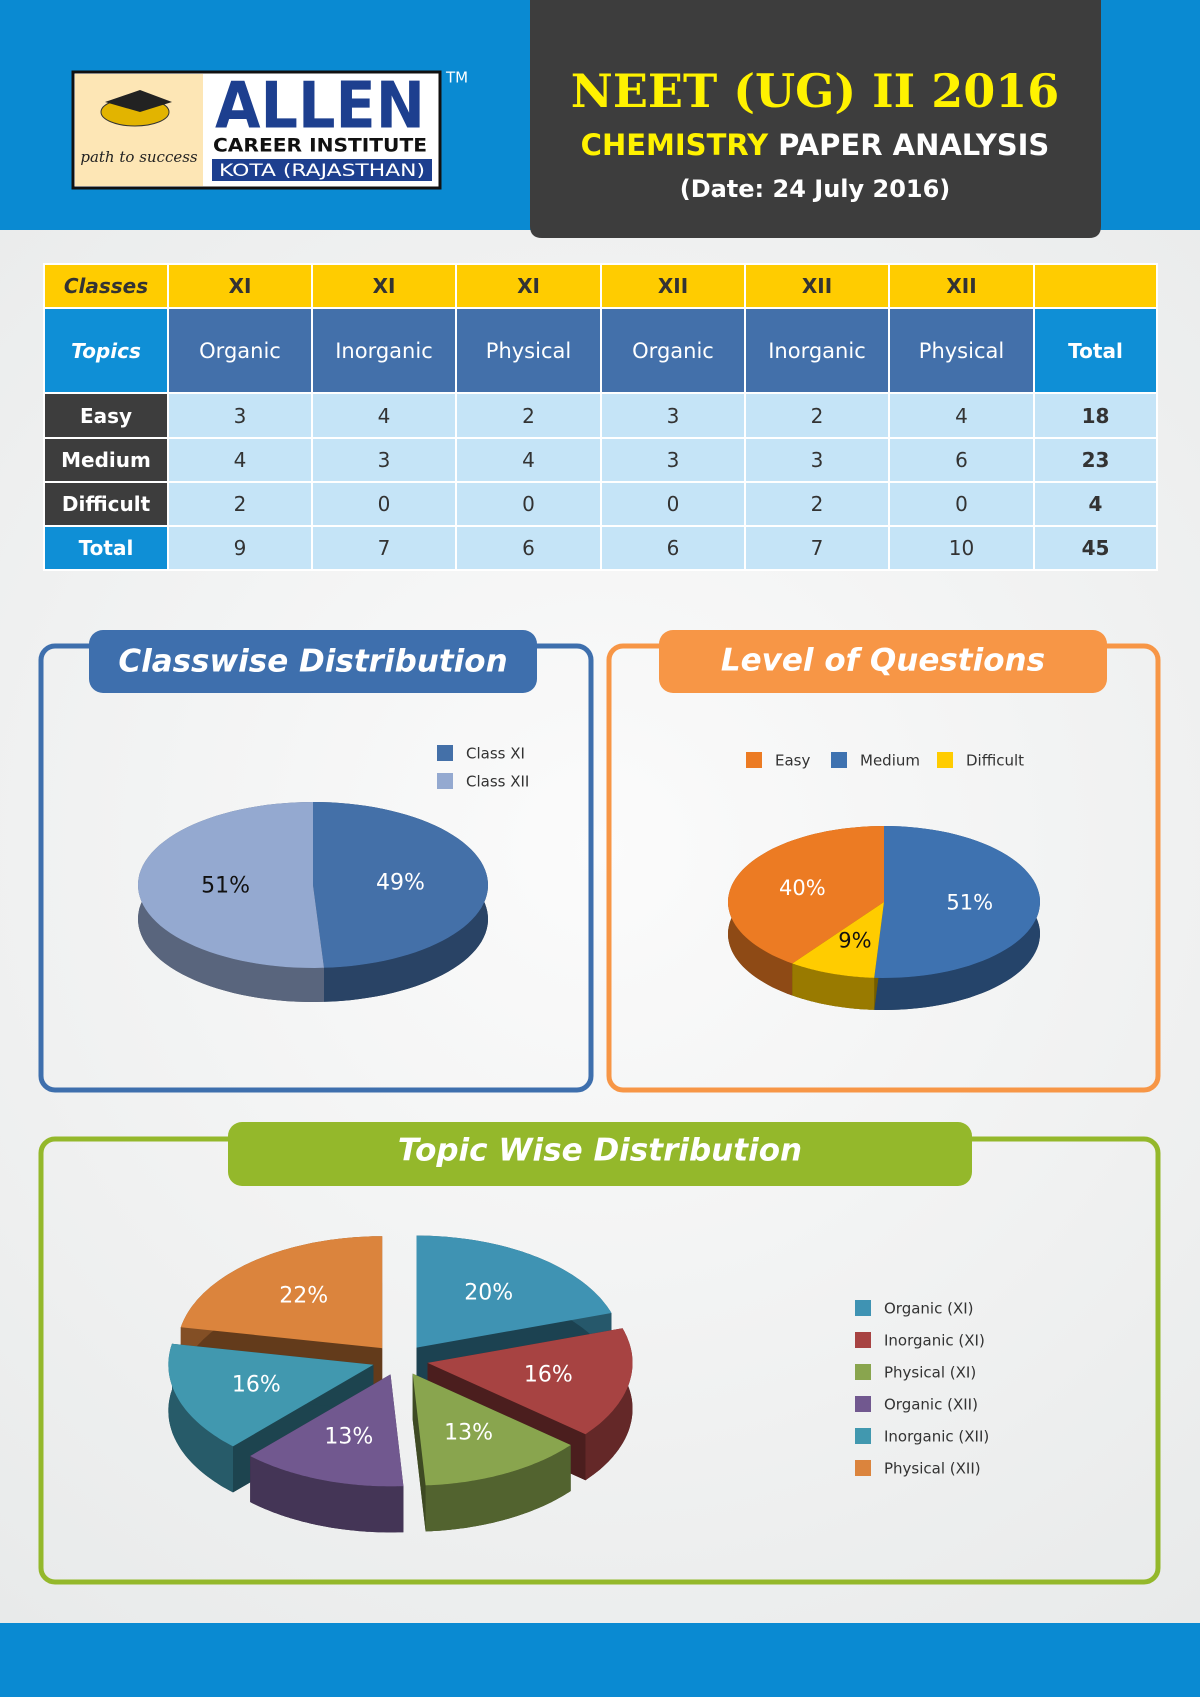 This screenshot has width=1200, height=1697. Describe the element at coordinates (854, 940) in the screenshot. I see `data-label: 9%` at that location.